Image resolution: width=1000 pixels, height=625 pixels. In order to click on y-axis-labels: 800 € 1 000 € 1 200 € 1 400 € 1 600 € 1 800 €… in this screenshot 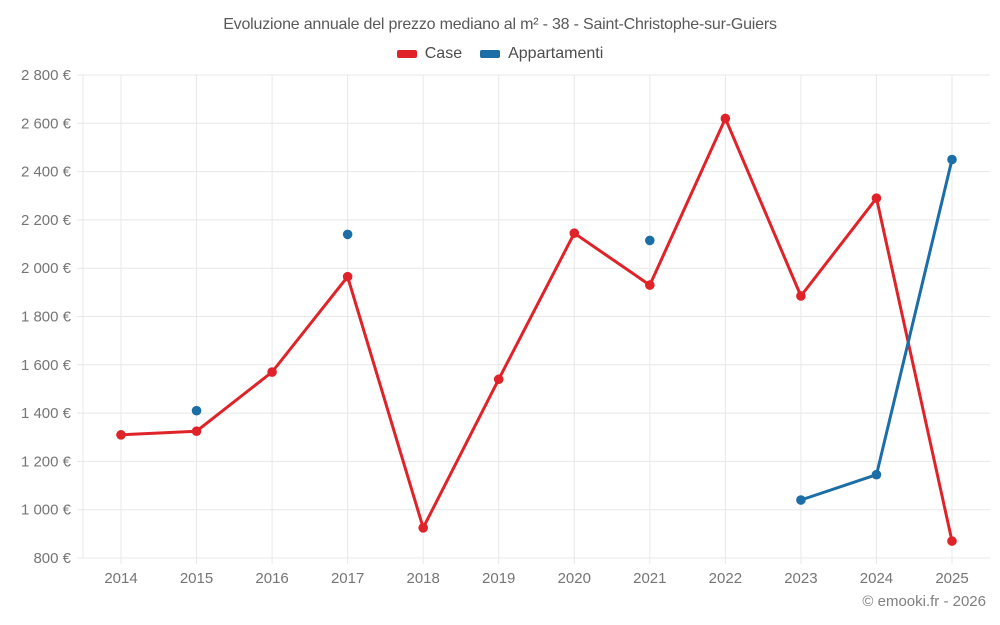, I will do `click(46, 317)`.